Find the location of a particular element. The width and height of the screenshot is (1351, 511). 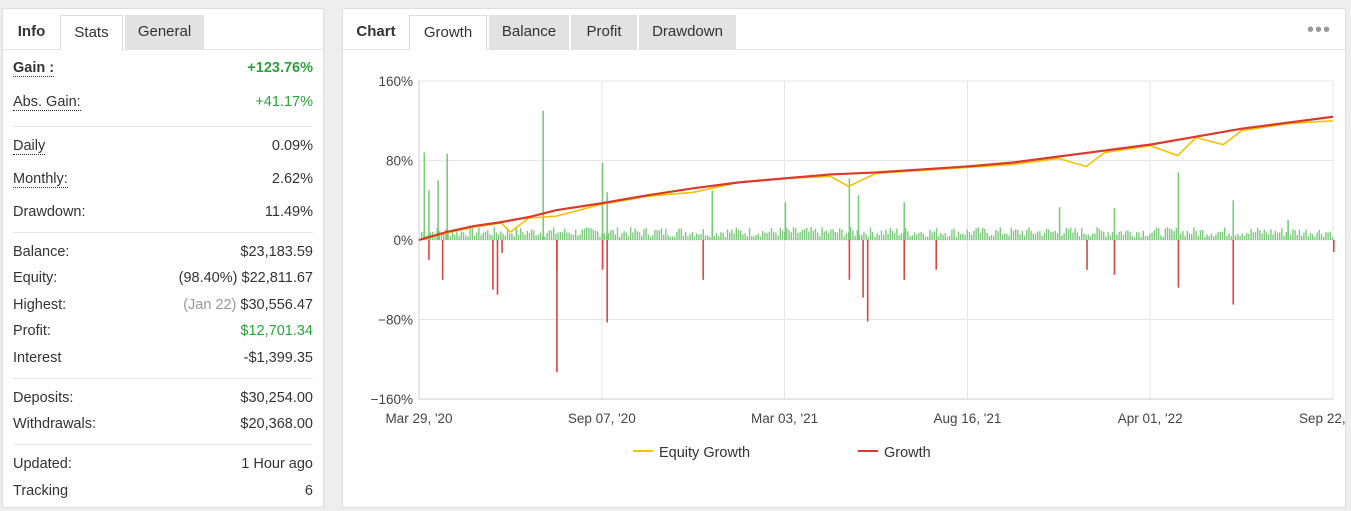

stat-label: Gain : is located at coordinates (34, 68).